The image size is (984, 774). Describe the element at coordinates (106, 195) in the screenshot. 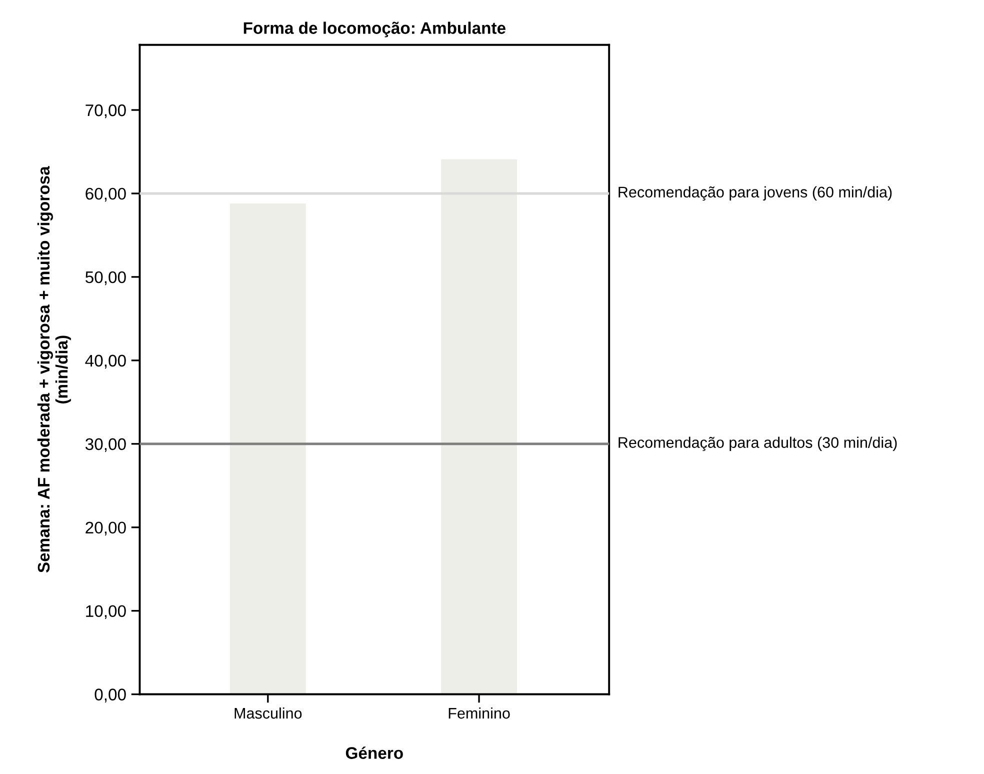

I see `y-tick-label: 60,00` at that location.